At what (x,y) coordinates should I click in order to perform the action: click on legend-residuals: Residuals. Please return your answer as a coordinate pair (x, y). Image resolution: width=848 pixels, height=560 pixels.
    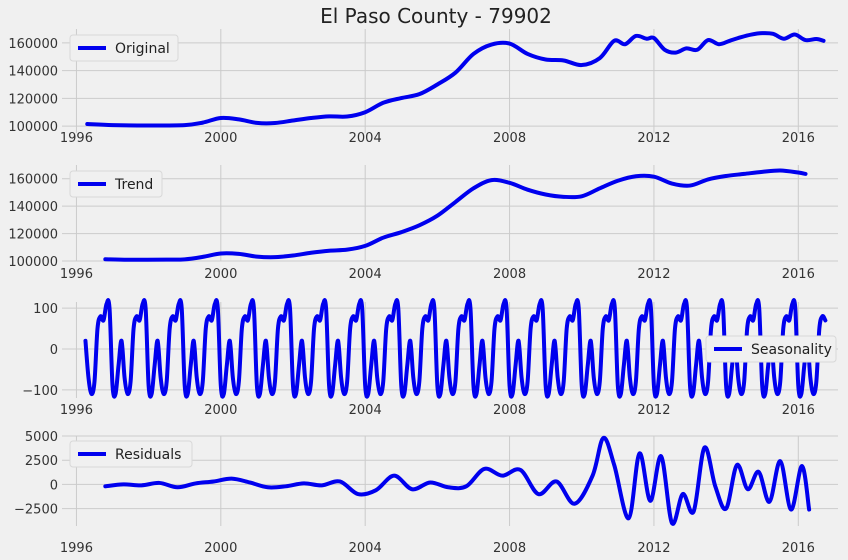
    Looking at the image, I should click on (131, 454).